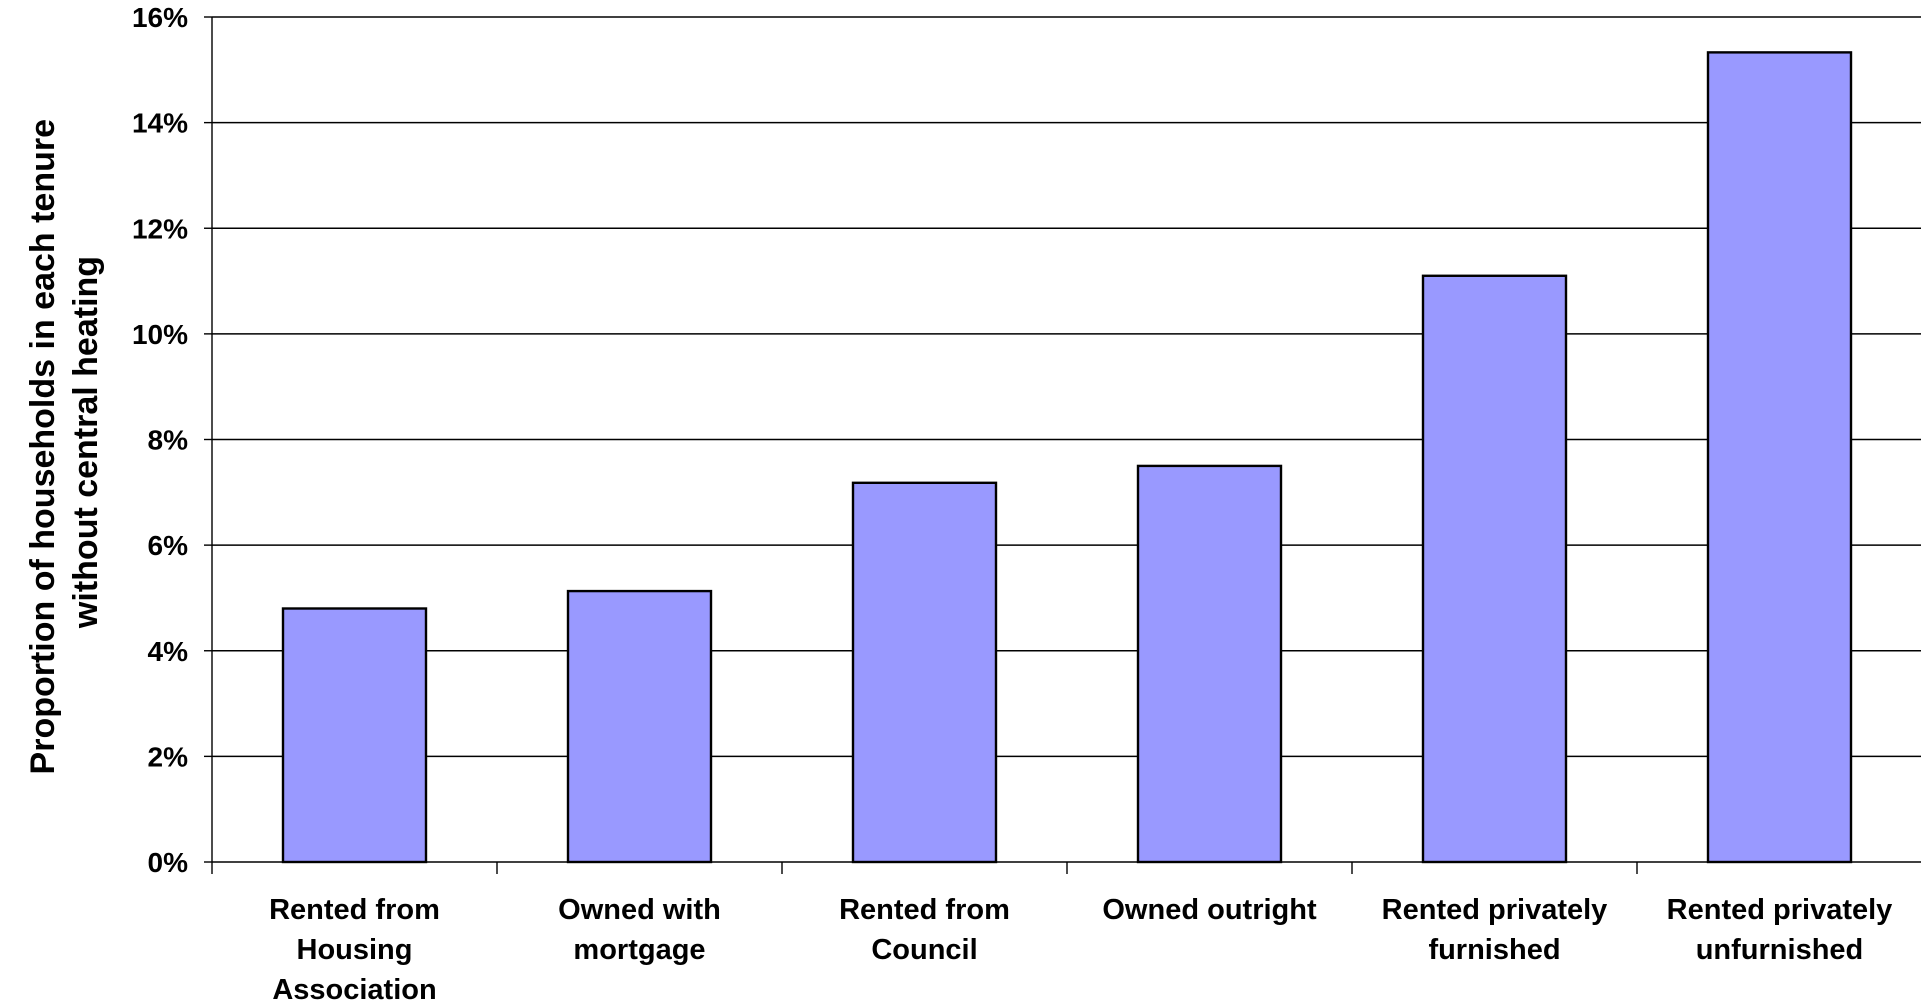 The width and height of the screenshot is (1921, 1005). Describe the element at coordinates (354, 989) in the screenshot. I see `x-tick-label-line: Association` at that location.